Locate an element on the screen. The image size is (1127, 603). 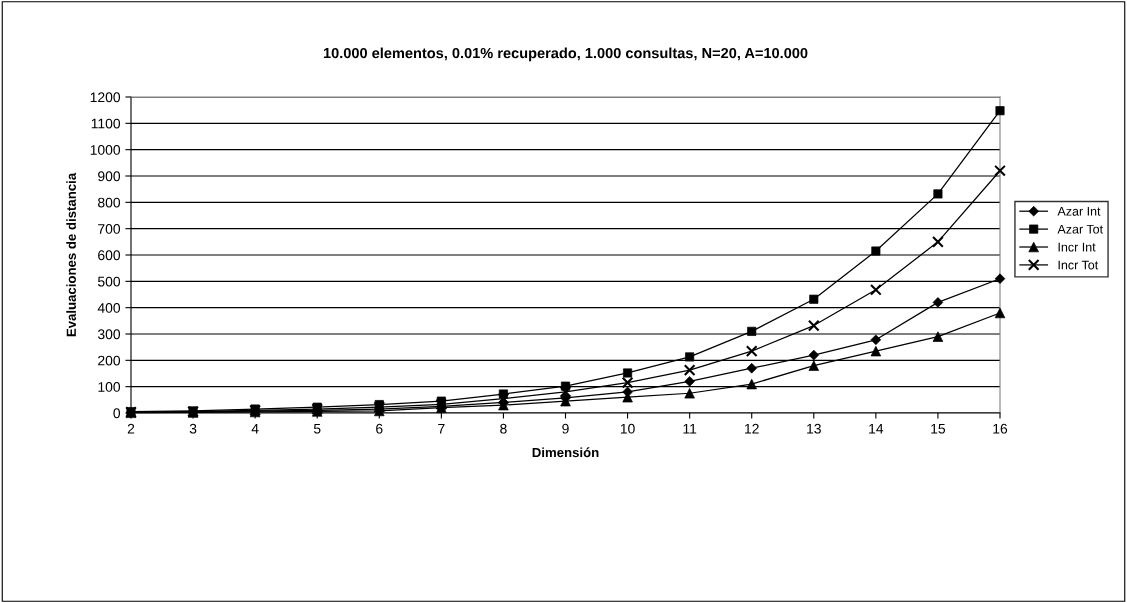
x-tick-label: 3 is located at coordinates (193, 428).